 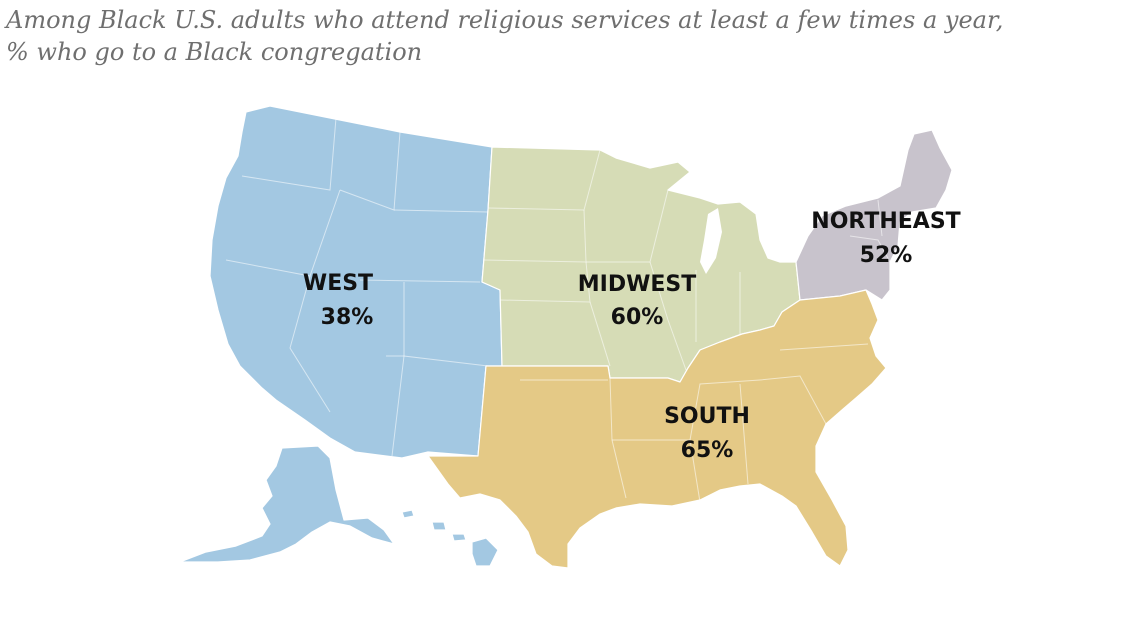 I want to click on midwest-name: MIDWEST, so click(x=637, y=284).